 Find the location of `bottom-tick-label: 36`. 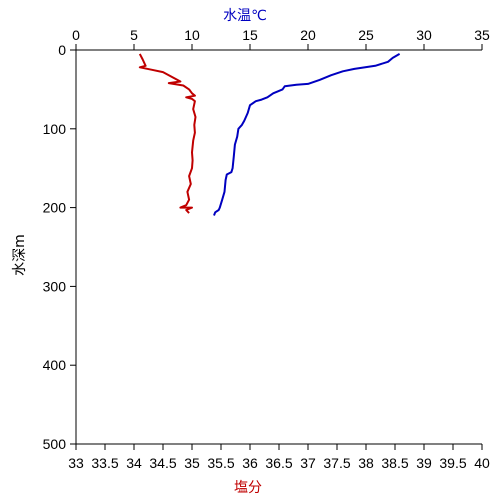

bottom-tick-label: 36 is located at coordinates (250, 463).